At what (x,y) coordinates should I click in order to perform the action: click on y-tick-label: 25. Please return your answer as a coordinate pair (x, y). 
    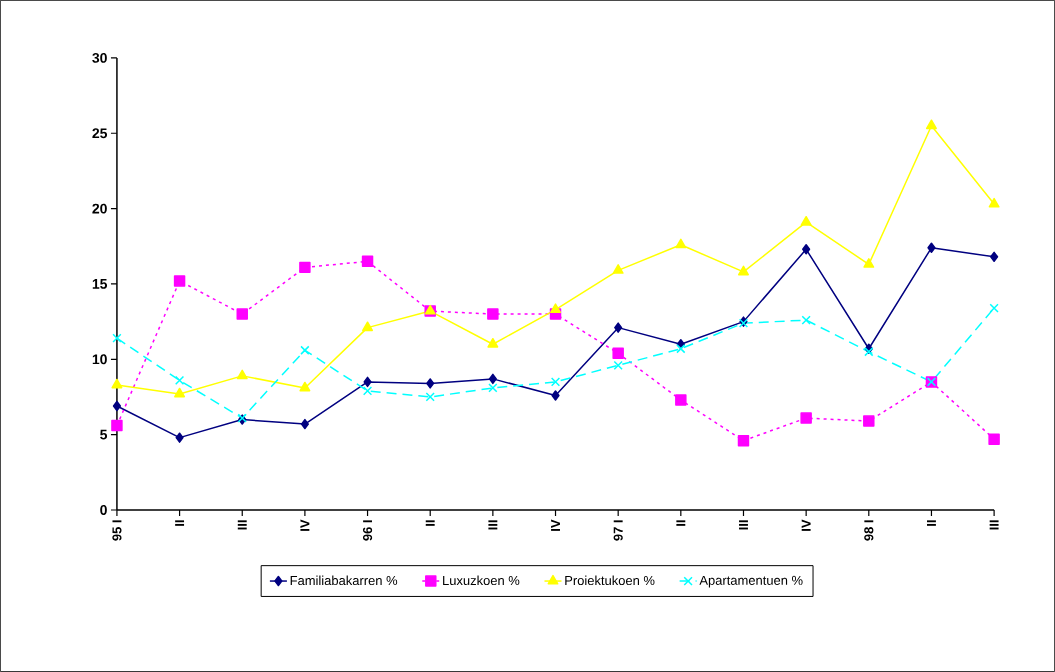
    Looking at the image, I should click on (100, 133).